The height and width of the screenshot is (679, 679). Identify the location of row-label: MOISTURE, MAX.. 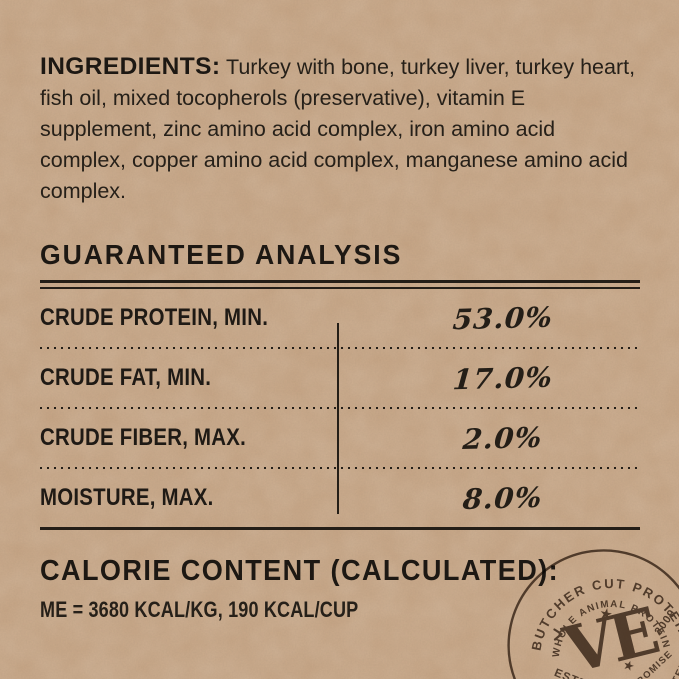
(127, 497).